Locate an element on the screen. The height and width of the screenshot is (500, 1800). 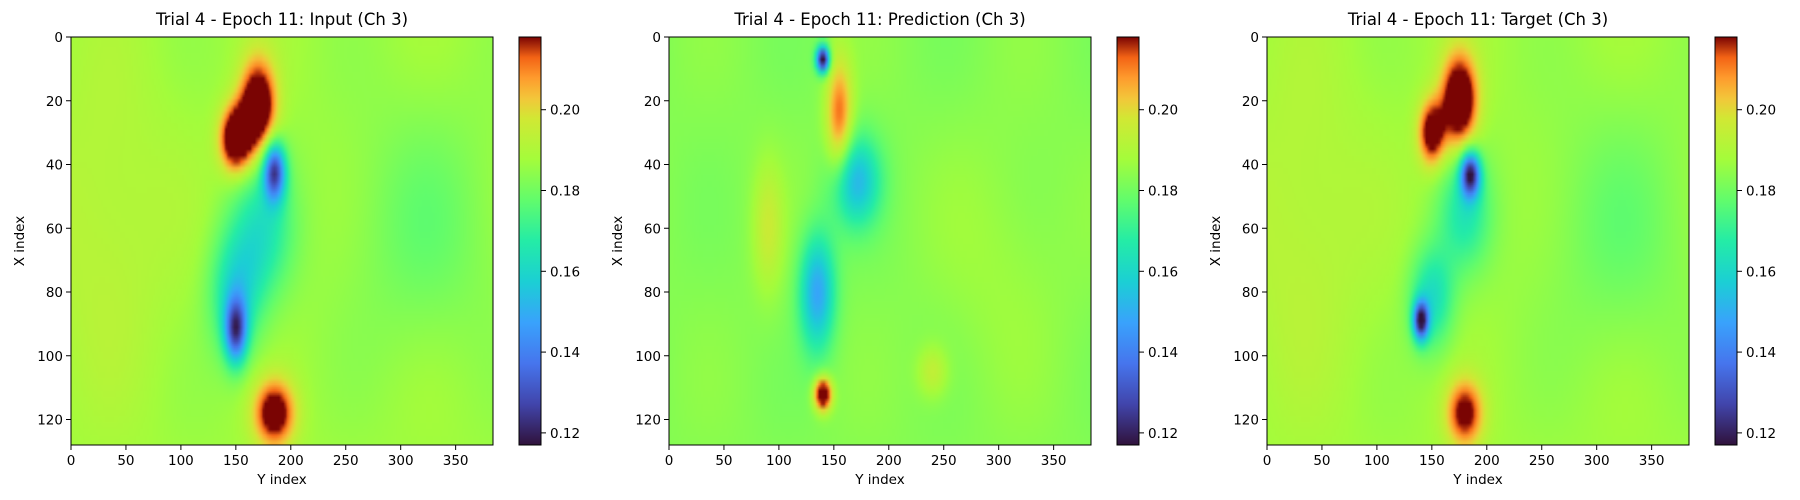
chart-title: Trial 4 - Epoch 11: Target (Ch 3) is located at coordinates (1477, 19).